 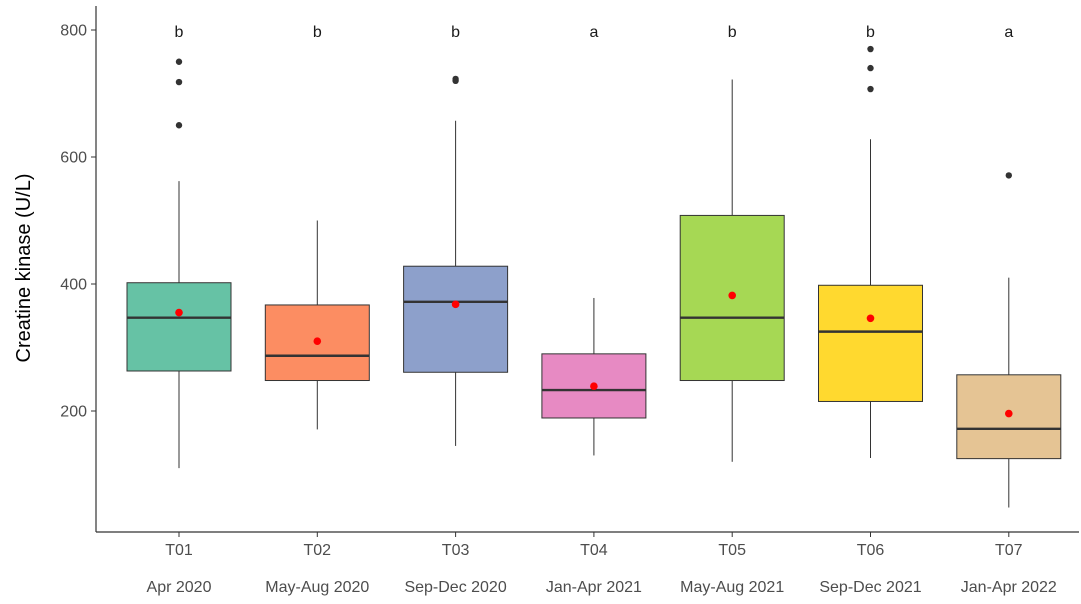 I want to click on box-t03, so click(x=456, y=319).